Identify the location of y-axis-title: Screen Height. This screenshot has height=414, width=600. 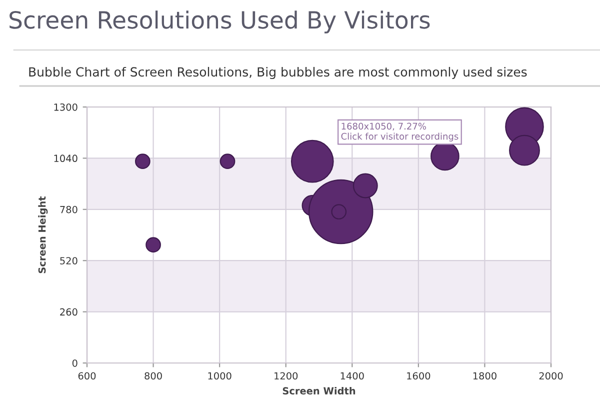
(43, 235).